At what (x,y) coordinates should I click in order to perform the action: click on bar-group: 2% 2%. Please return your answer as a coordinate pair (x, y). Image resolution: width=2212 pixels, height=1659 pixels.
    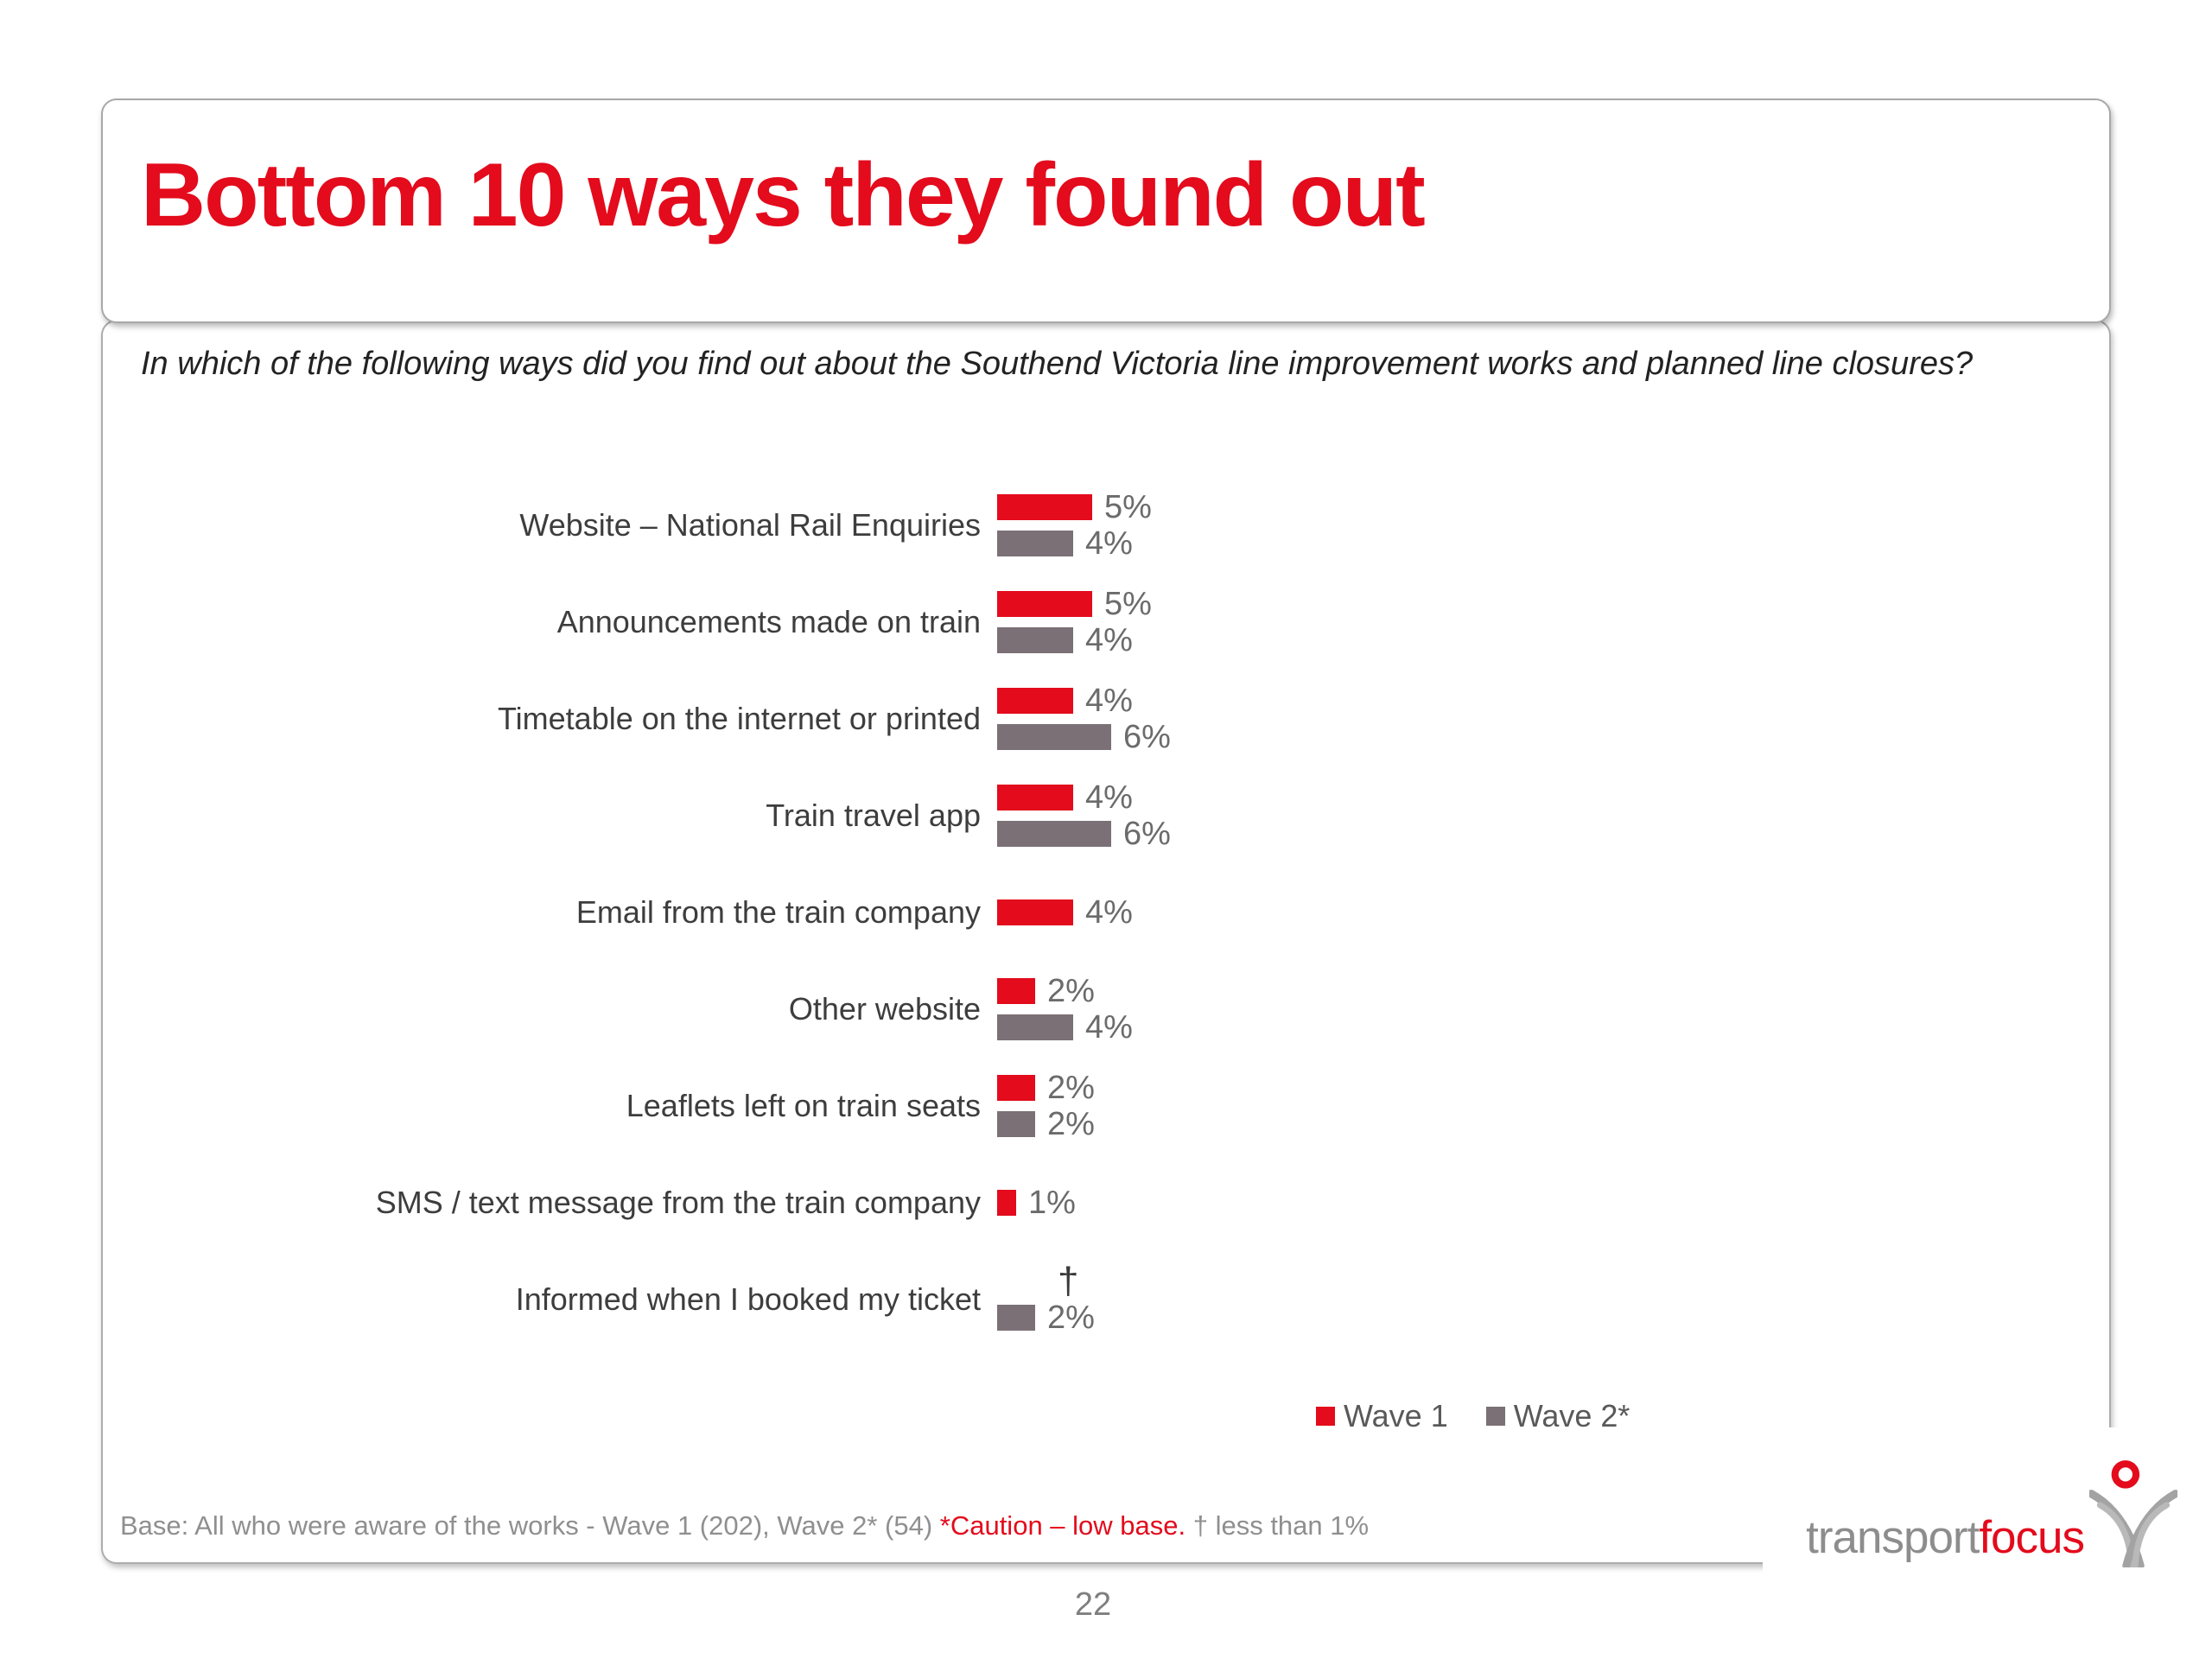
    Looking at the image, I should click on (1046, 1106).